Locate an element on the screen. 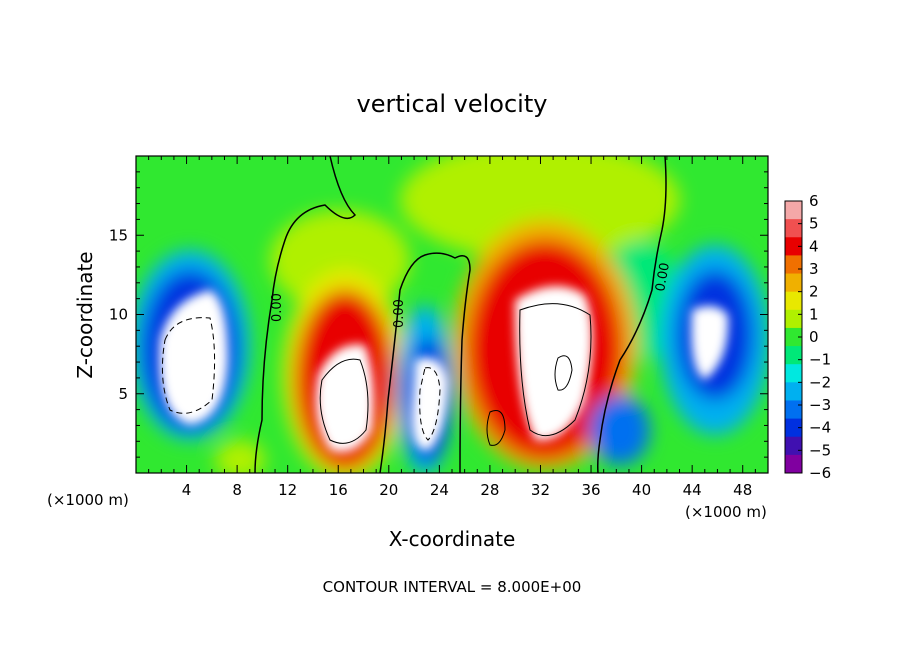  x-tick-label: 36 is located at coordinates (590, 490).